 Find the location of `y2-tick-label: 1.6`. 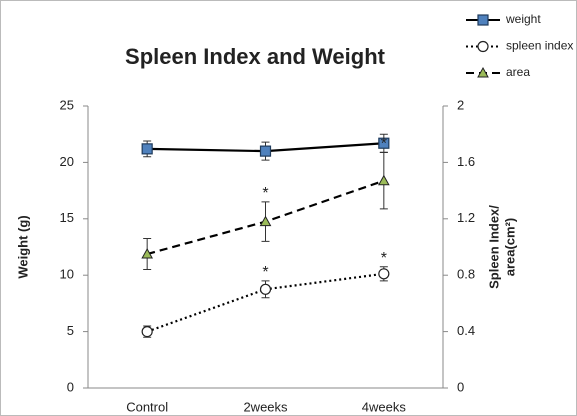

y2-tick-label: 1.6 is located at coordinates (466, 161).